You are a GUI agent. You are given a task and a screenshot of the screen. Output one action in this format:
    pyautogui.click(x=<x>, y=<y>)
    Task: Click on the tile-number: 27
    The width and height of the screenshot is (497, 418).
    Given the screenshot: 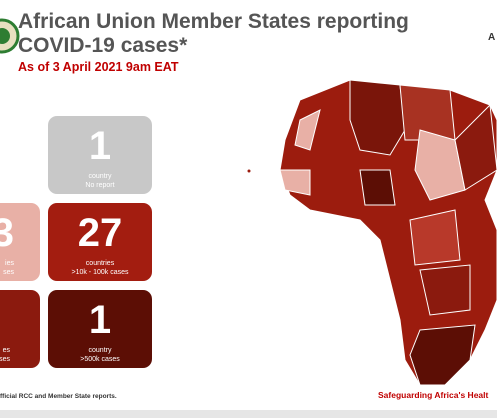 What is the action you would take?
    pyautogui.click(x=100, y=233)
    